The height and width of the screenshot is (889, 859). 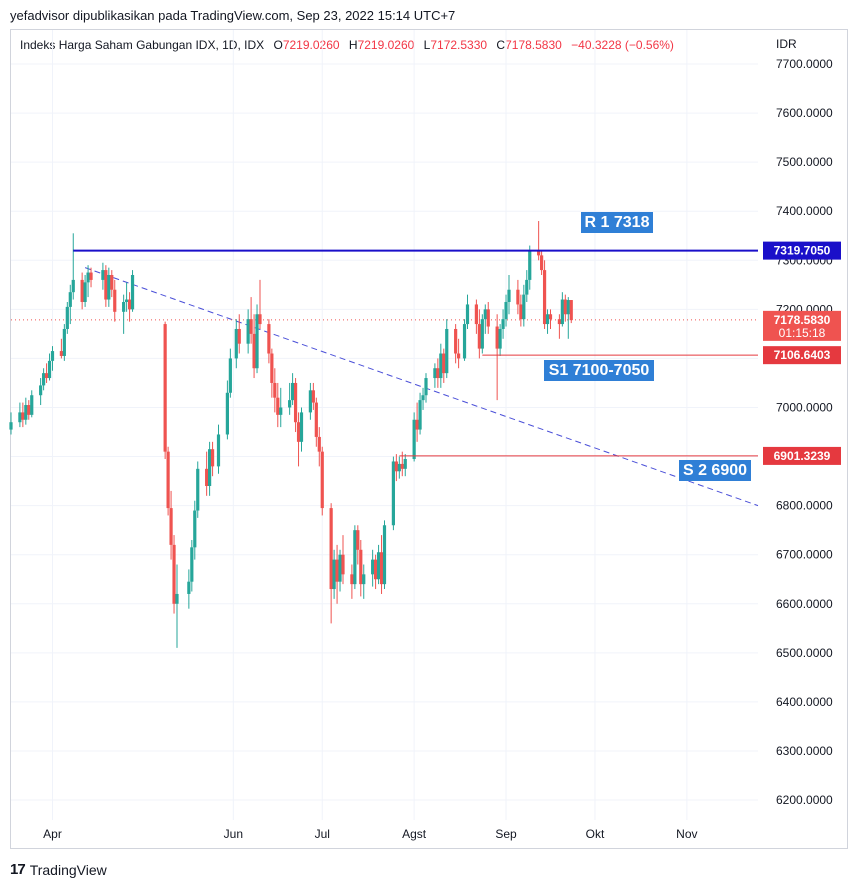 I want to click on level-price-text-1: 7319.7050, so click(x=802, y=251).